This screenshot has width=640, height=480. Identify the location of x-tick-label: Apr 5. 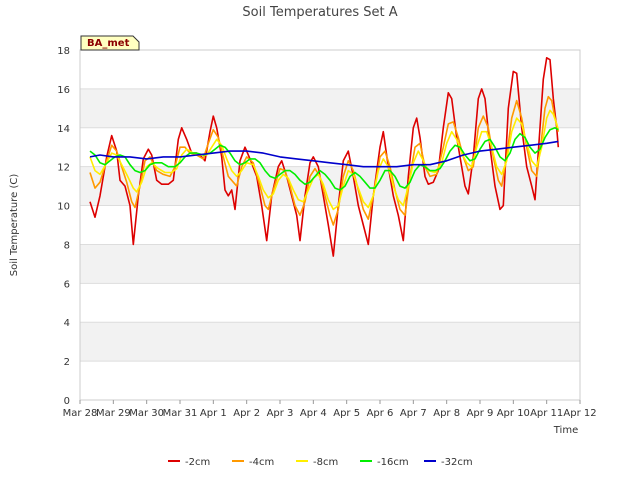
(346, 413).